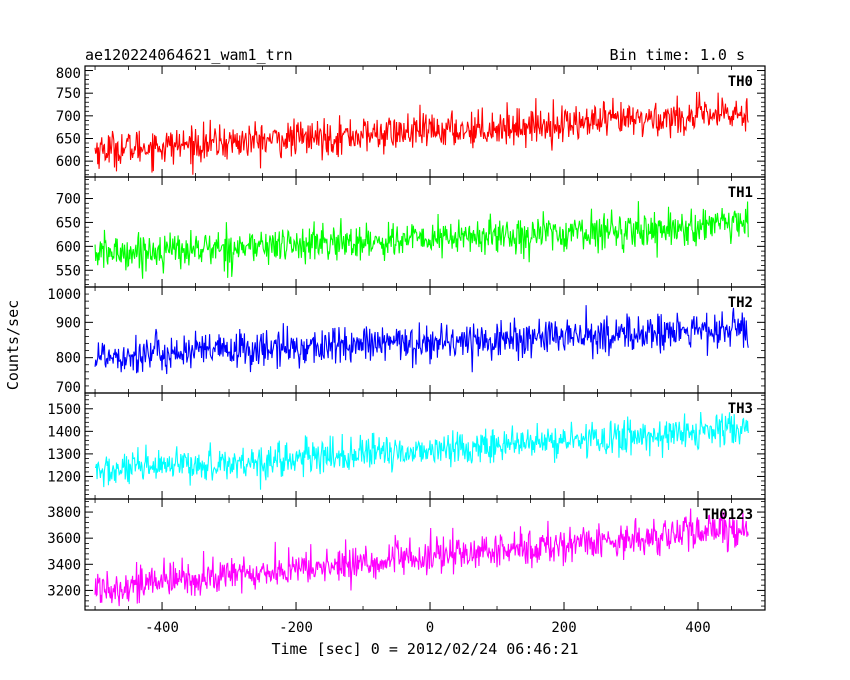 The height and width of the screenshot is (680, 850). What do you see at coordinates (563, 628) in the screenshot?
I see `x-tick-label: 200` at bounding box center [563, 628].